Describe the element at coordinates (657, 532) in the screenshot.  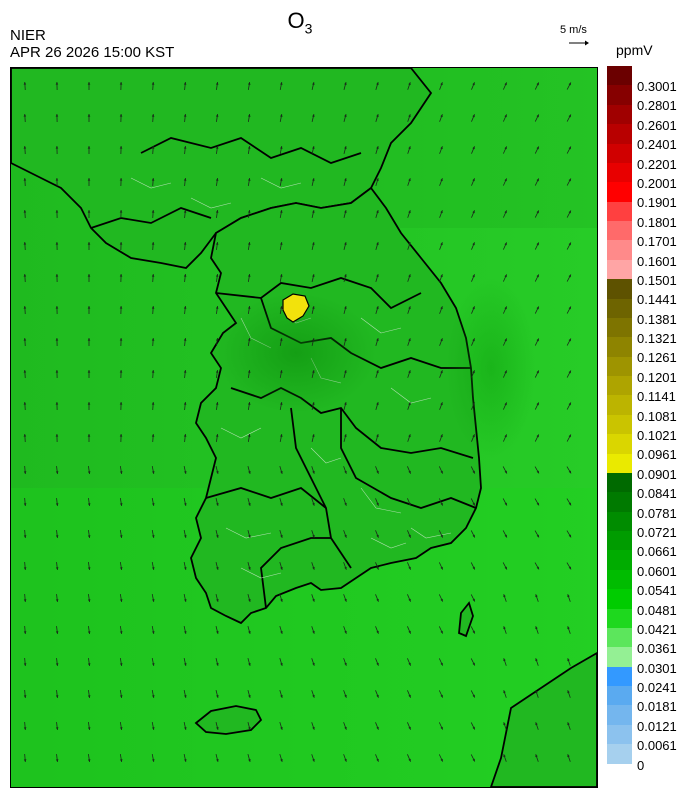
I see `colorbar-label: 0.0721` at that location.